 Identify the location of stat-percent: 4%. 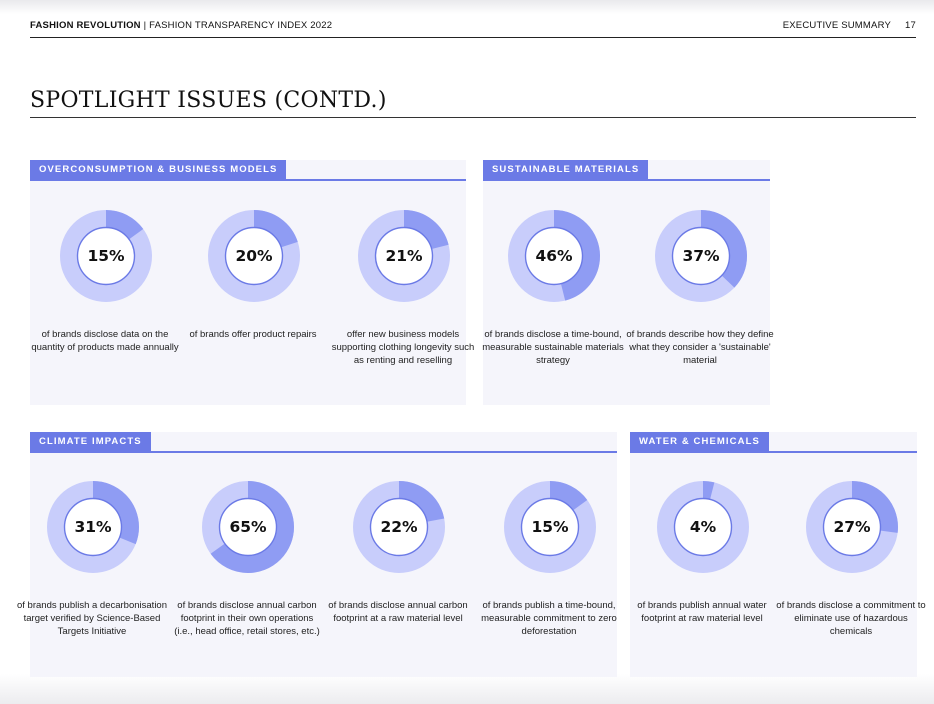
(703, 527).